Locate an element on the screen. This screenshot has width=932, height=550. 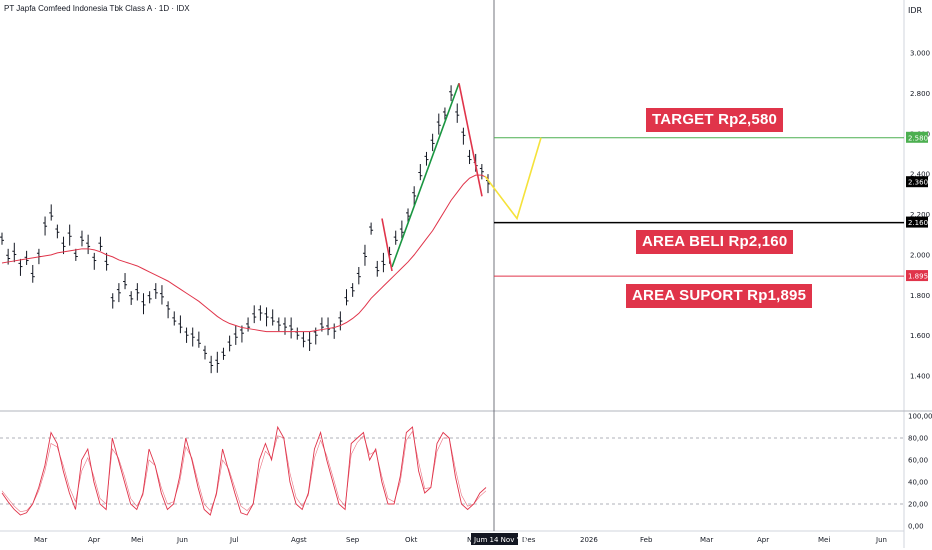
price-tick-label: 2.400 is located at coordinates (920, 175).